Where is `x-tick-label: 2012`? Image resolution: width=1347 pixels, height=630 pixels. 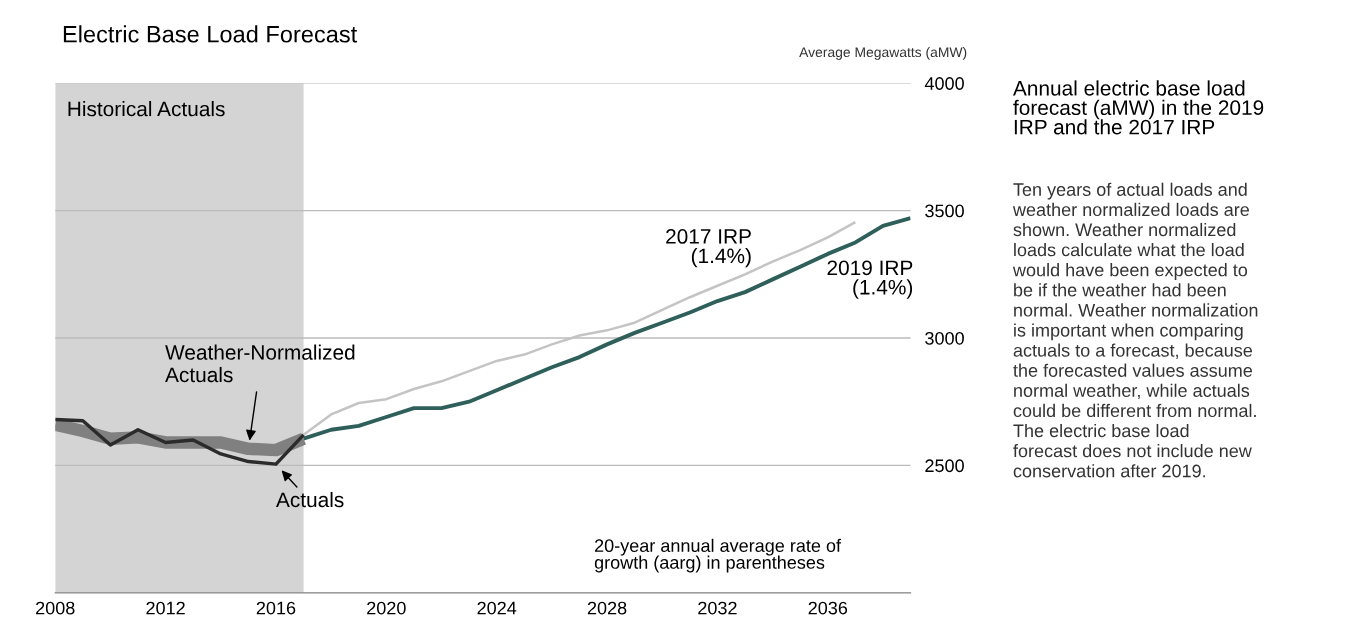 x-tick-label: 2012 is located at coordinates (165, 608).